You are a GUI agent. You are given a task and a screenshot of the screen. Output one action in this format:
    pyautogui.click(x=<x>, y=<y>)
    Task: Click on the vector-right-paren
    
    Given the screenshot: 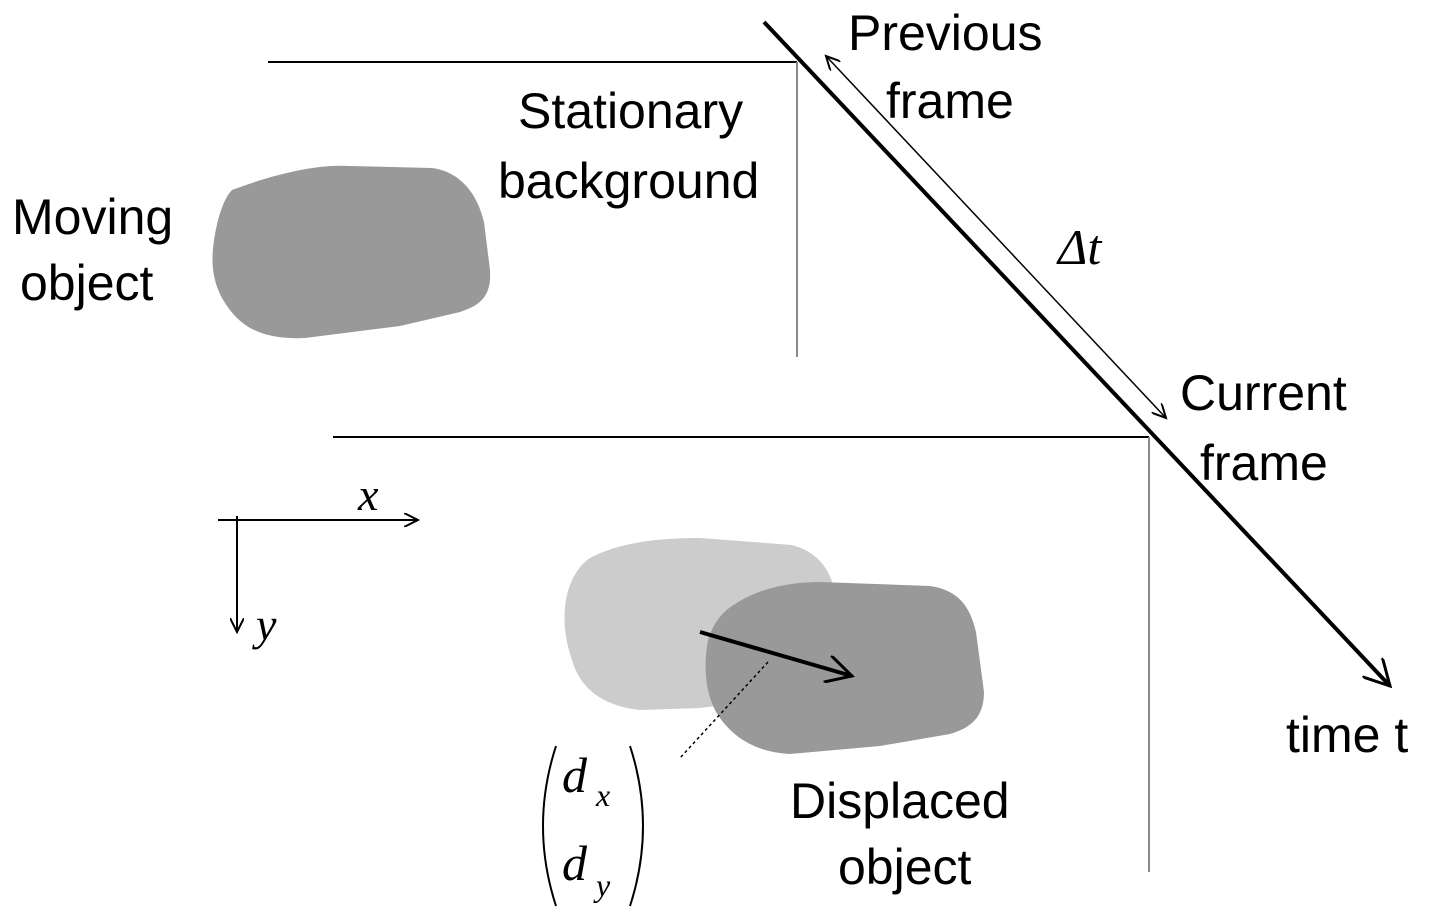 What is the action you would take?
    pyautogui.click(x=636, y=826)
    